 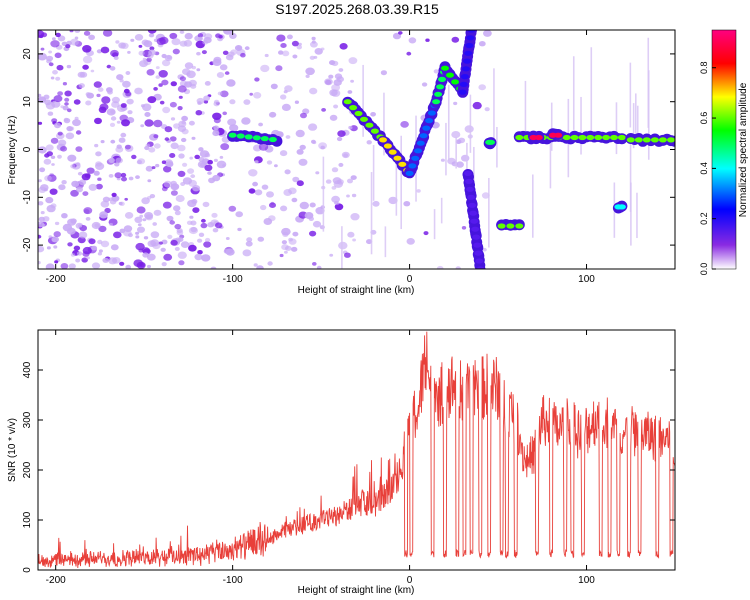 What do you see at coordinates (704, 218) in the screenshot?
I see `colorbar-tick-label: 0.2` at bounding box center [704, 218].